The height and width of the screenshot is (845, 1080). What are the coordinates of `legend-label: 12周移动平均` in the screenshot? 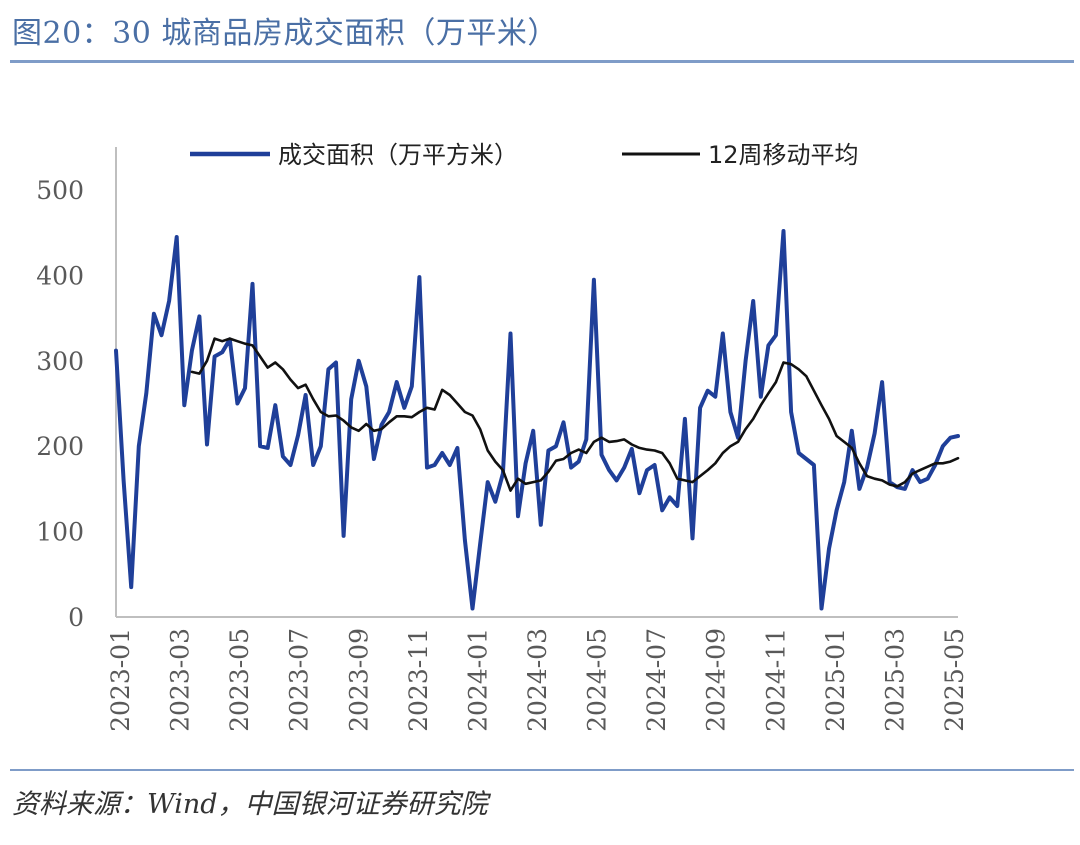 It's located at (783, 155).